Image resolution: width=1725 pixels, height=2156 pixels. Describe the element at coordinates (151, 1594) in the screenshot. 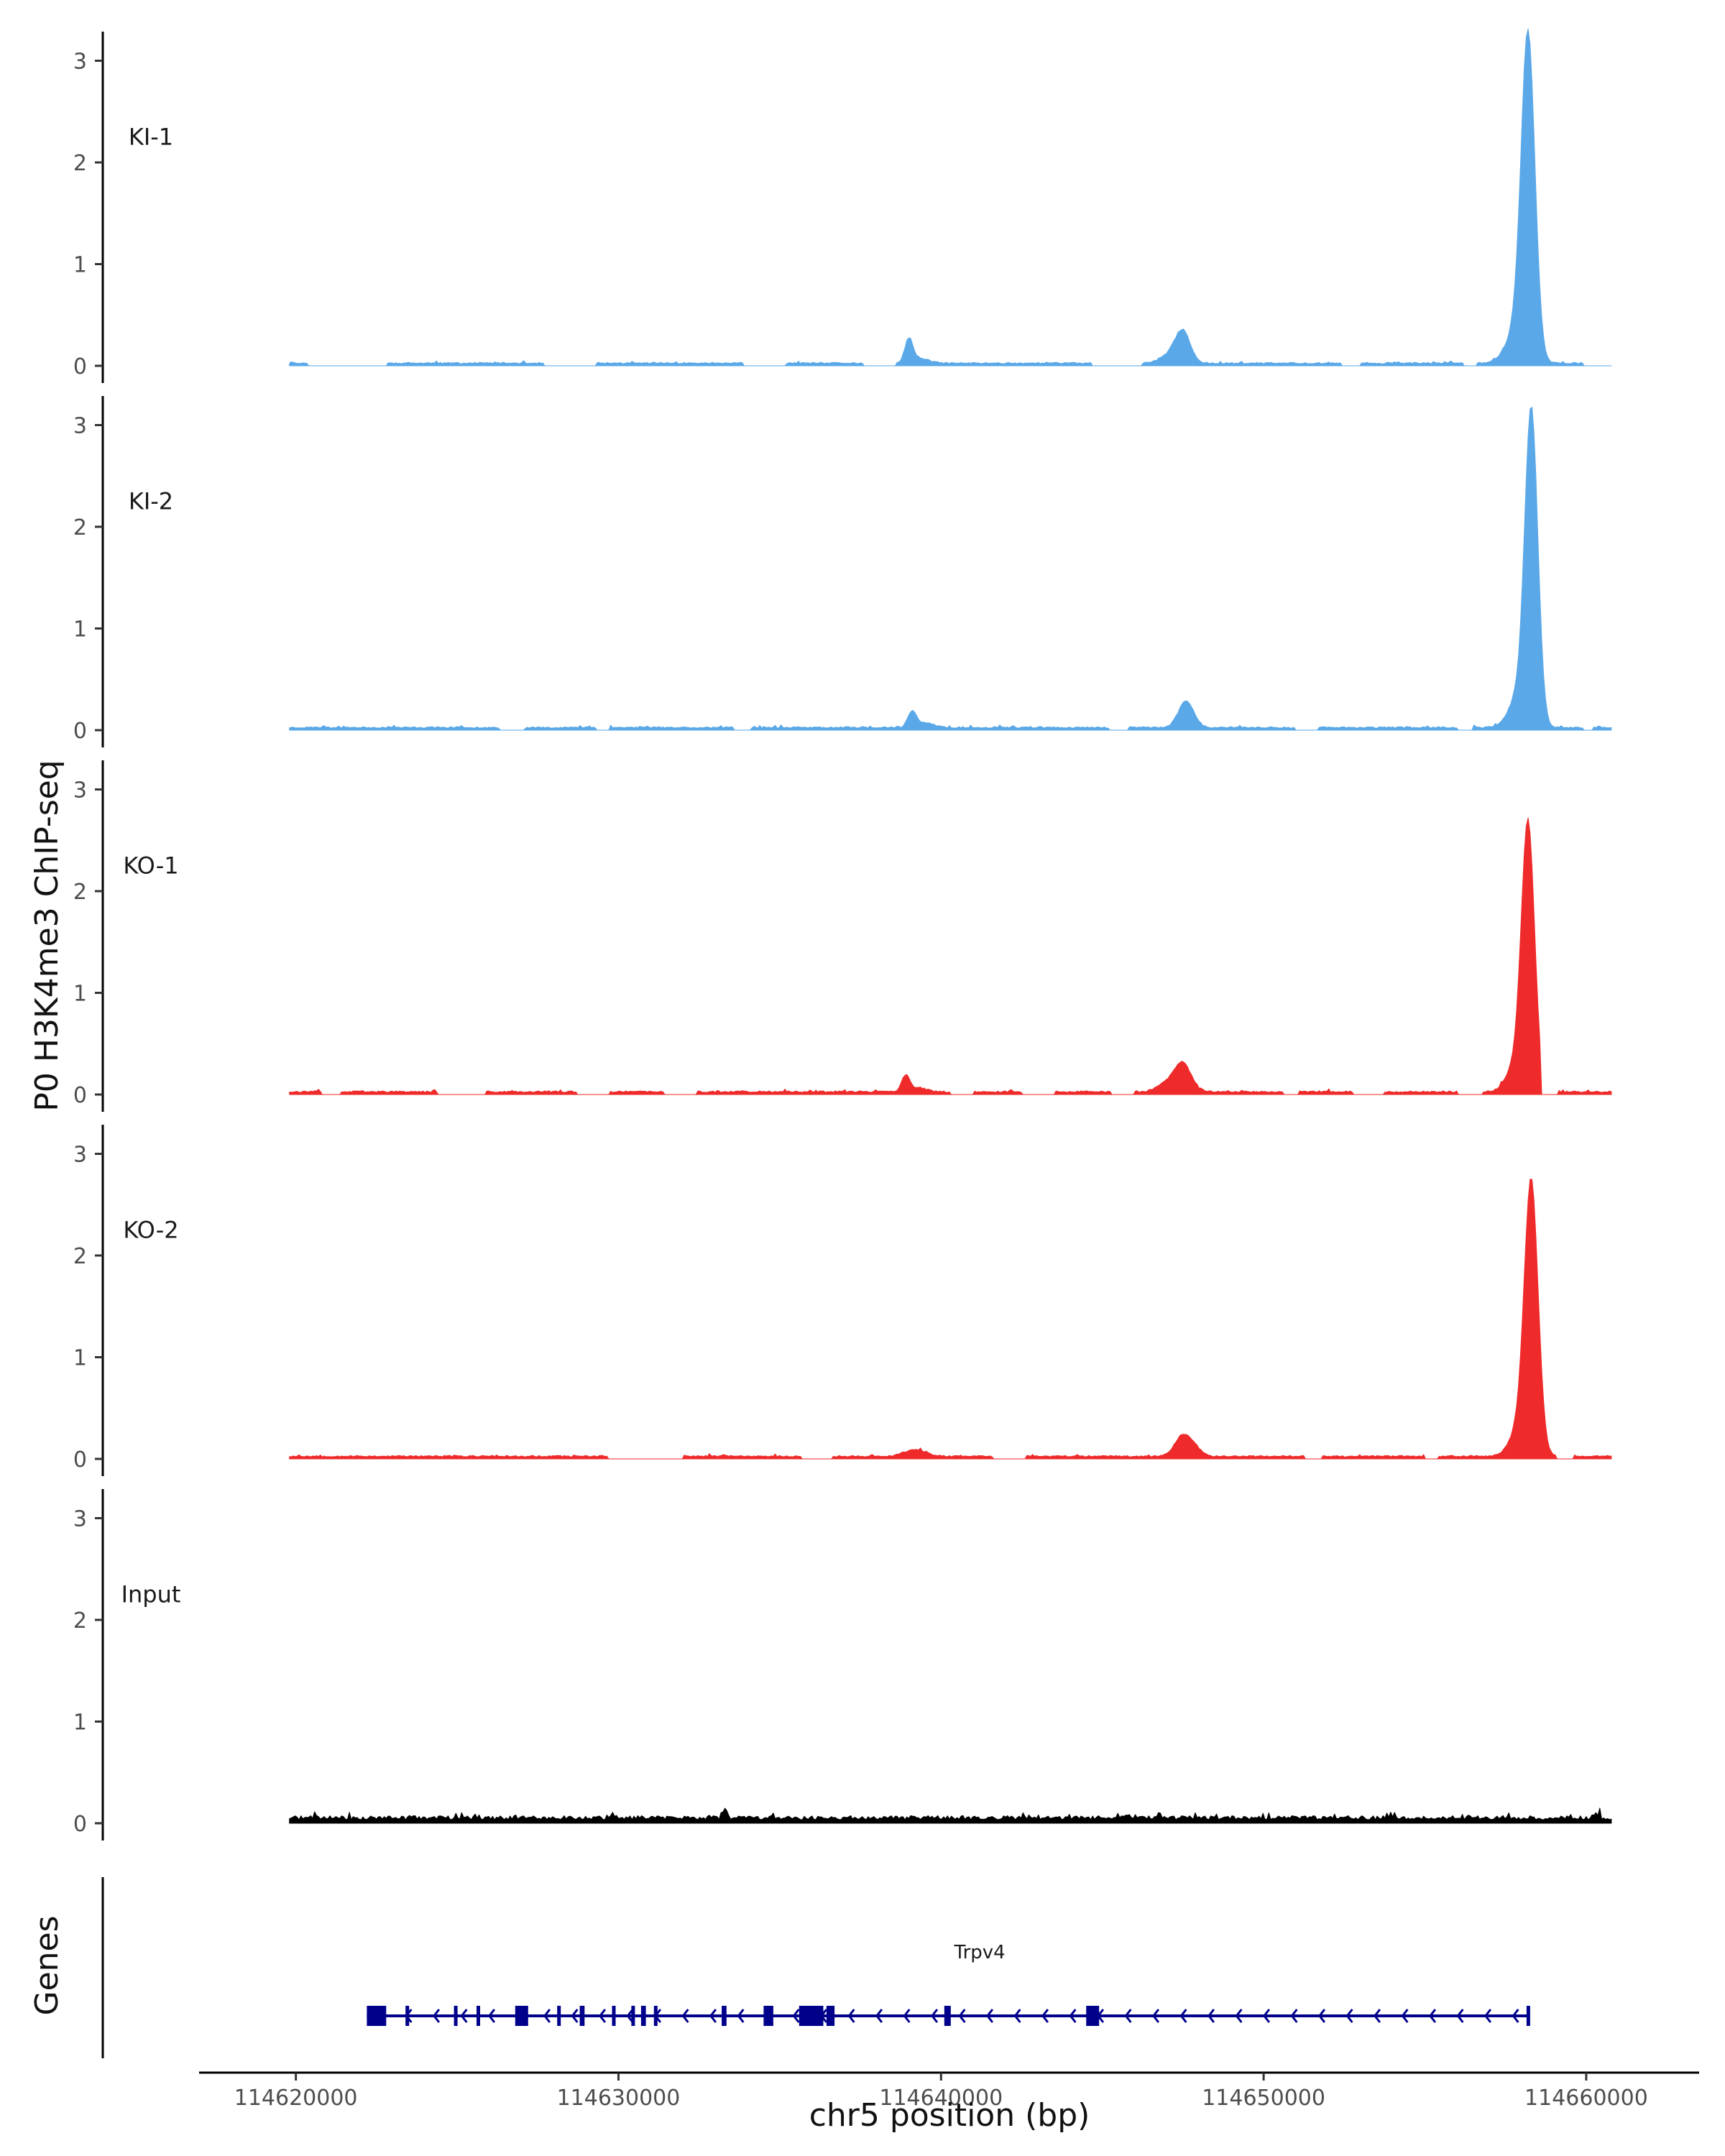

I see `track-label: Input` at that location.